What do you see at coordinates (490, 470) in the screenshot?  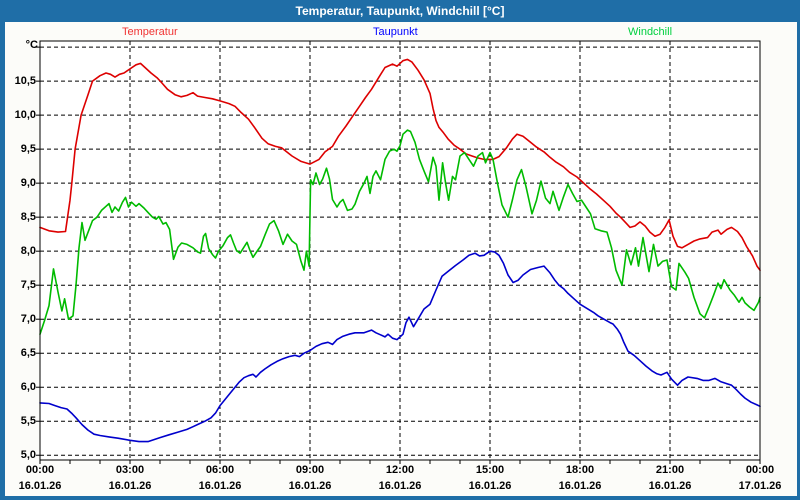 I see `x-tick-time-label: 15:00` at bounding box center [490, 470].